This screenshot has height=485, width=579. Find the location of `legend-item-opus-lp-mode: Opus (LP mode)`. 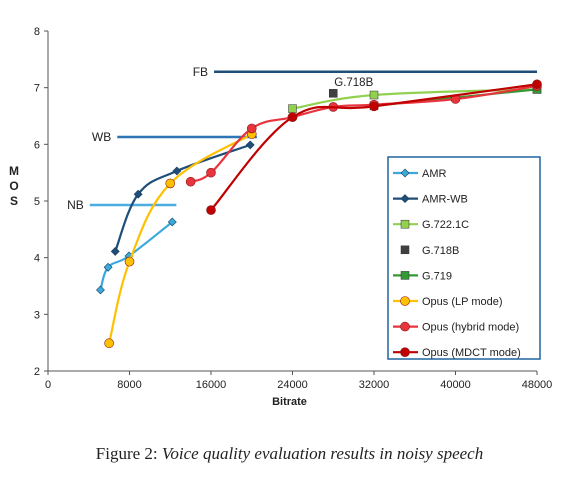

legend-item-opus-lp-mode: Opus (LP mode) is located at coordinates (448, 302).